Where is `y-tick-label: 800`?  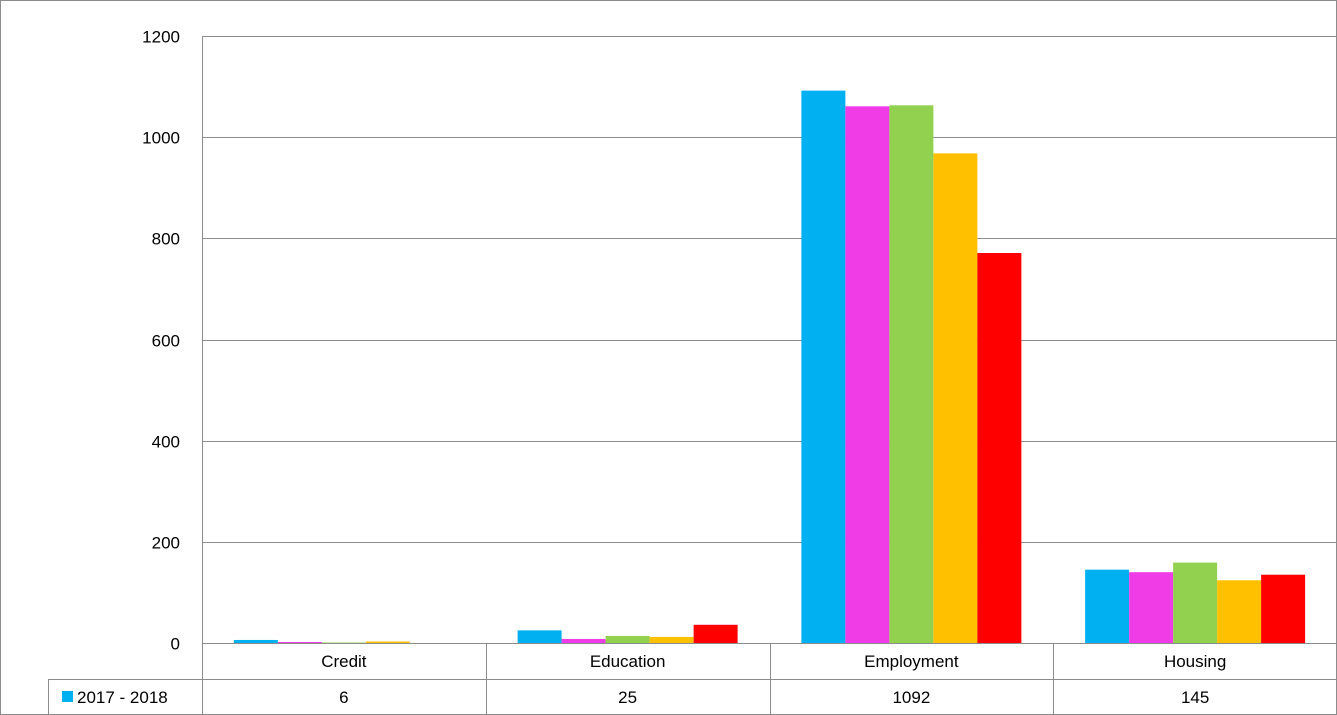 y-tick-label: 800 is located at coordinates (166, 239).